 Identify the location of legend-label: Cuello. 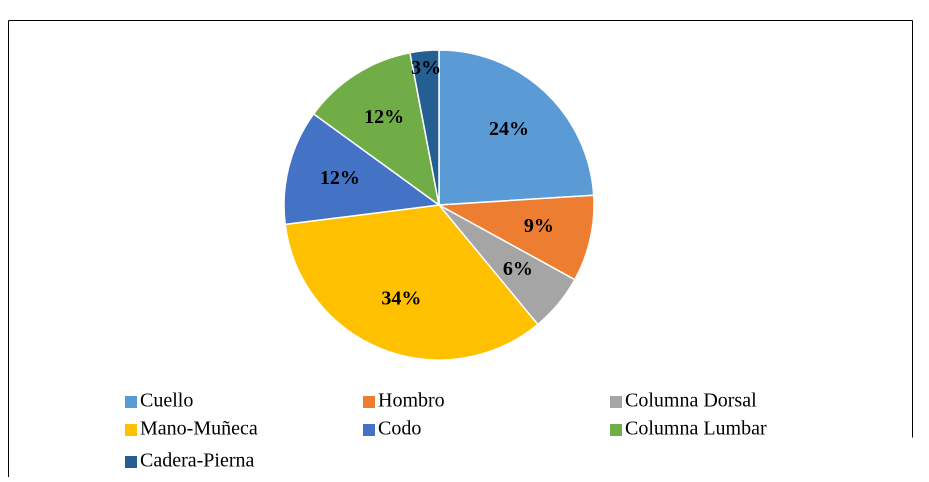
(166, 401).